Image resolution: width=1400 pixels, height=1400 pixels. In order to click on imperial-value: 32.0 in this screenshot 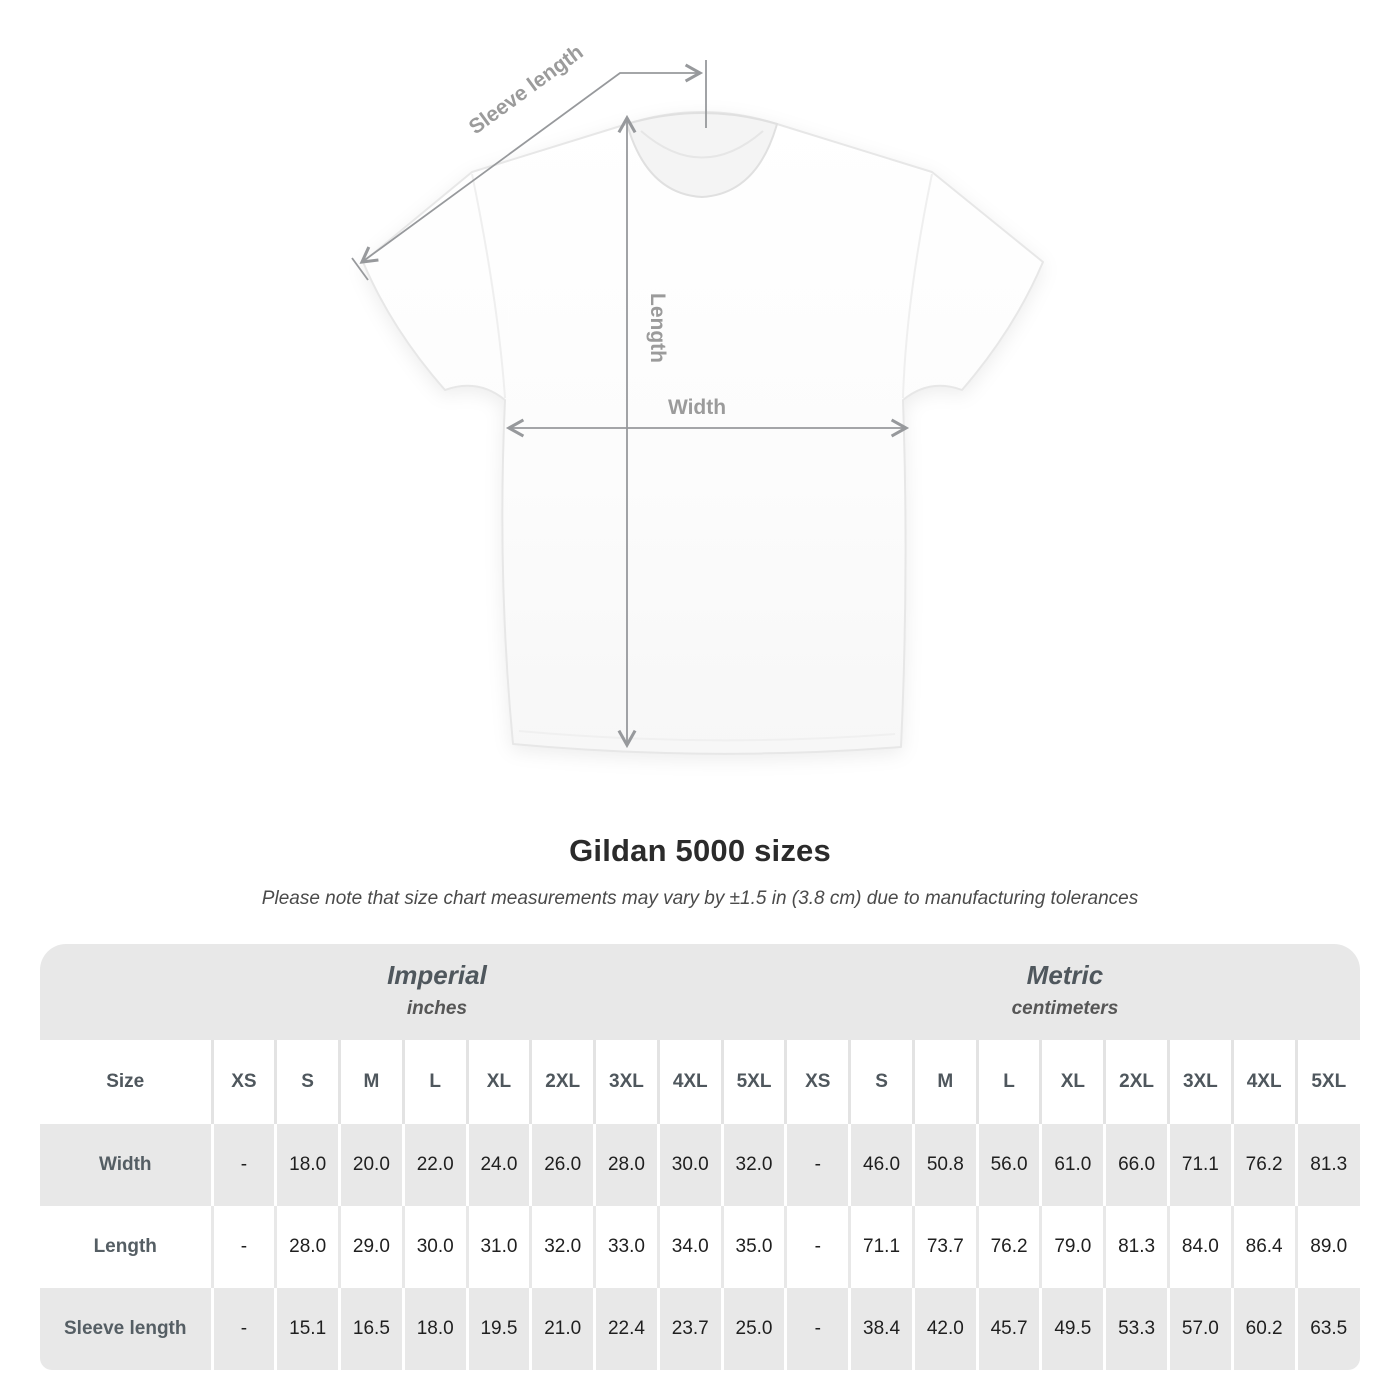, I will do `click(562, 1247)`.